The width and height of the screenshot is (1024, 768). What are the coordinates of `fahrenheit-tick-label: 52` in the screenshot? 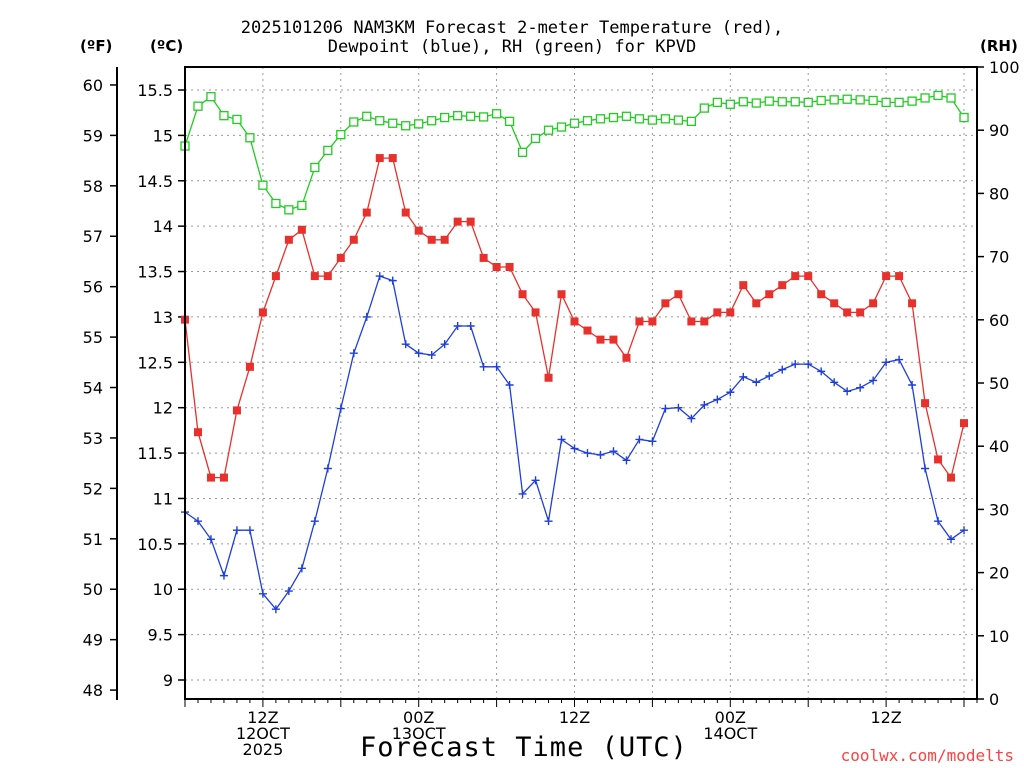 It's located at (93, 488).